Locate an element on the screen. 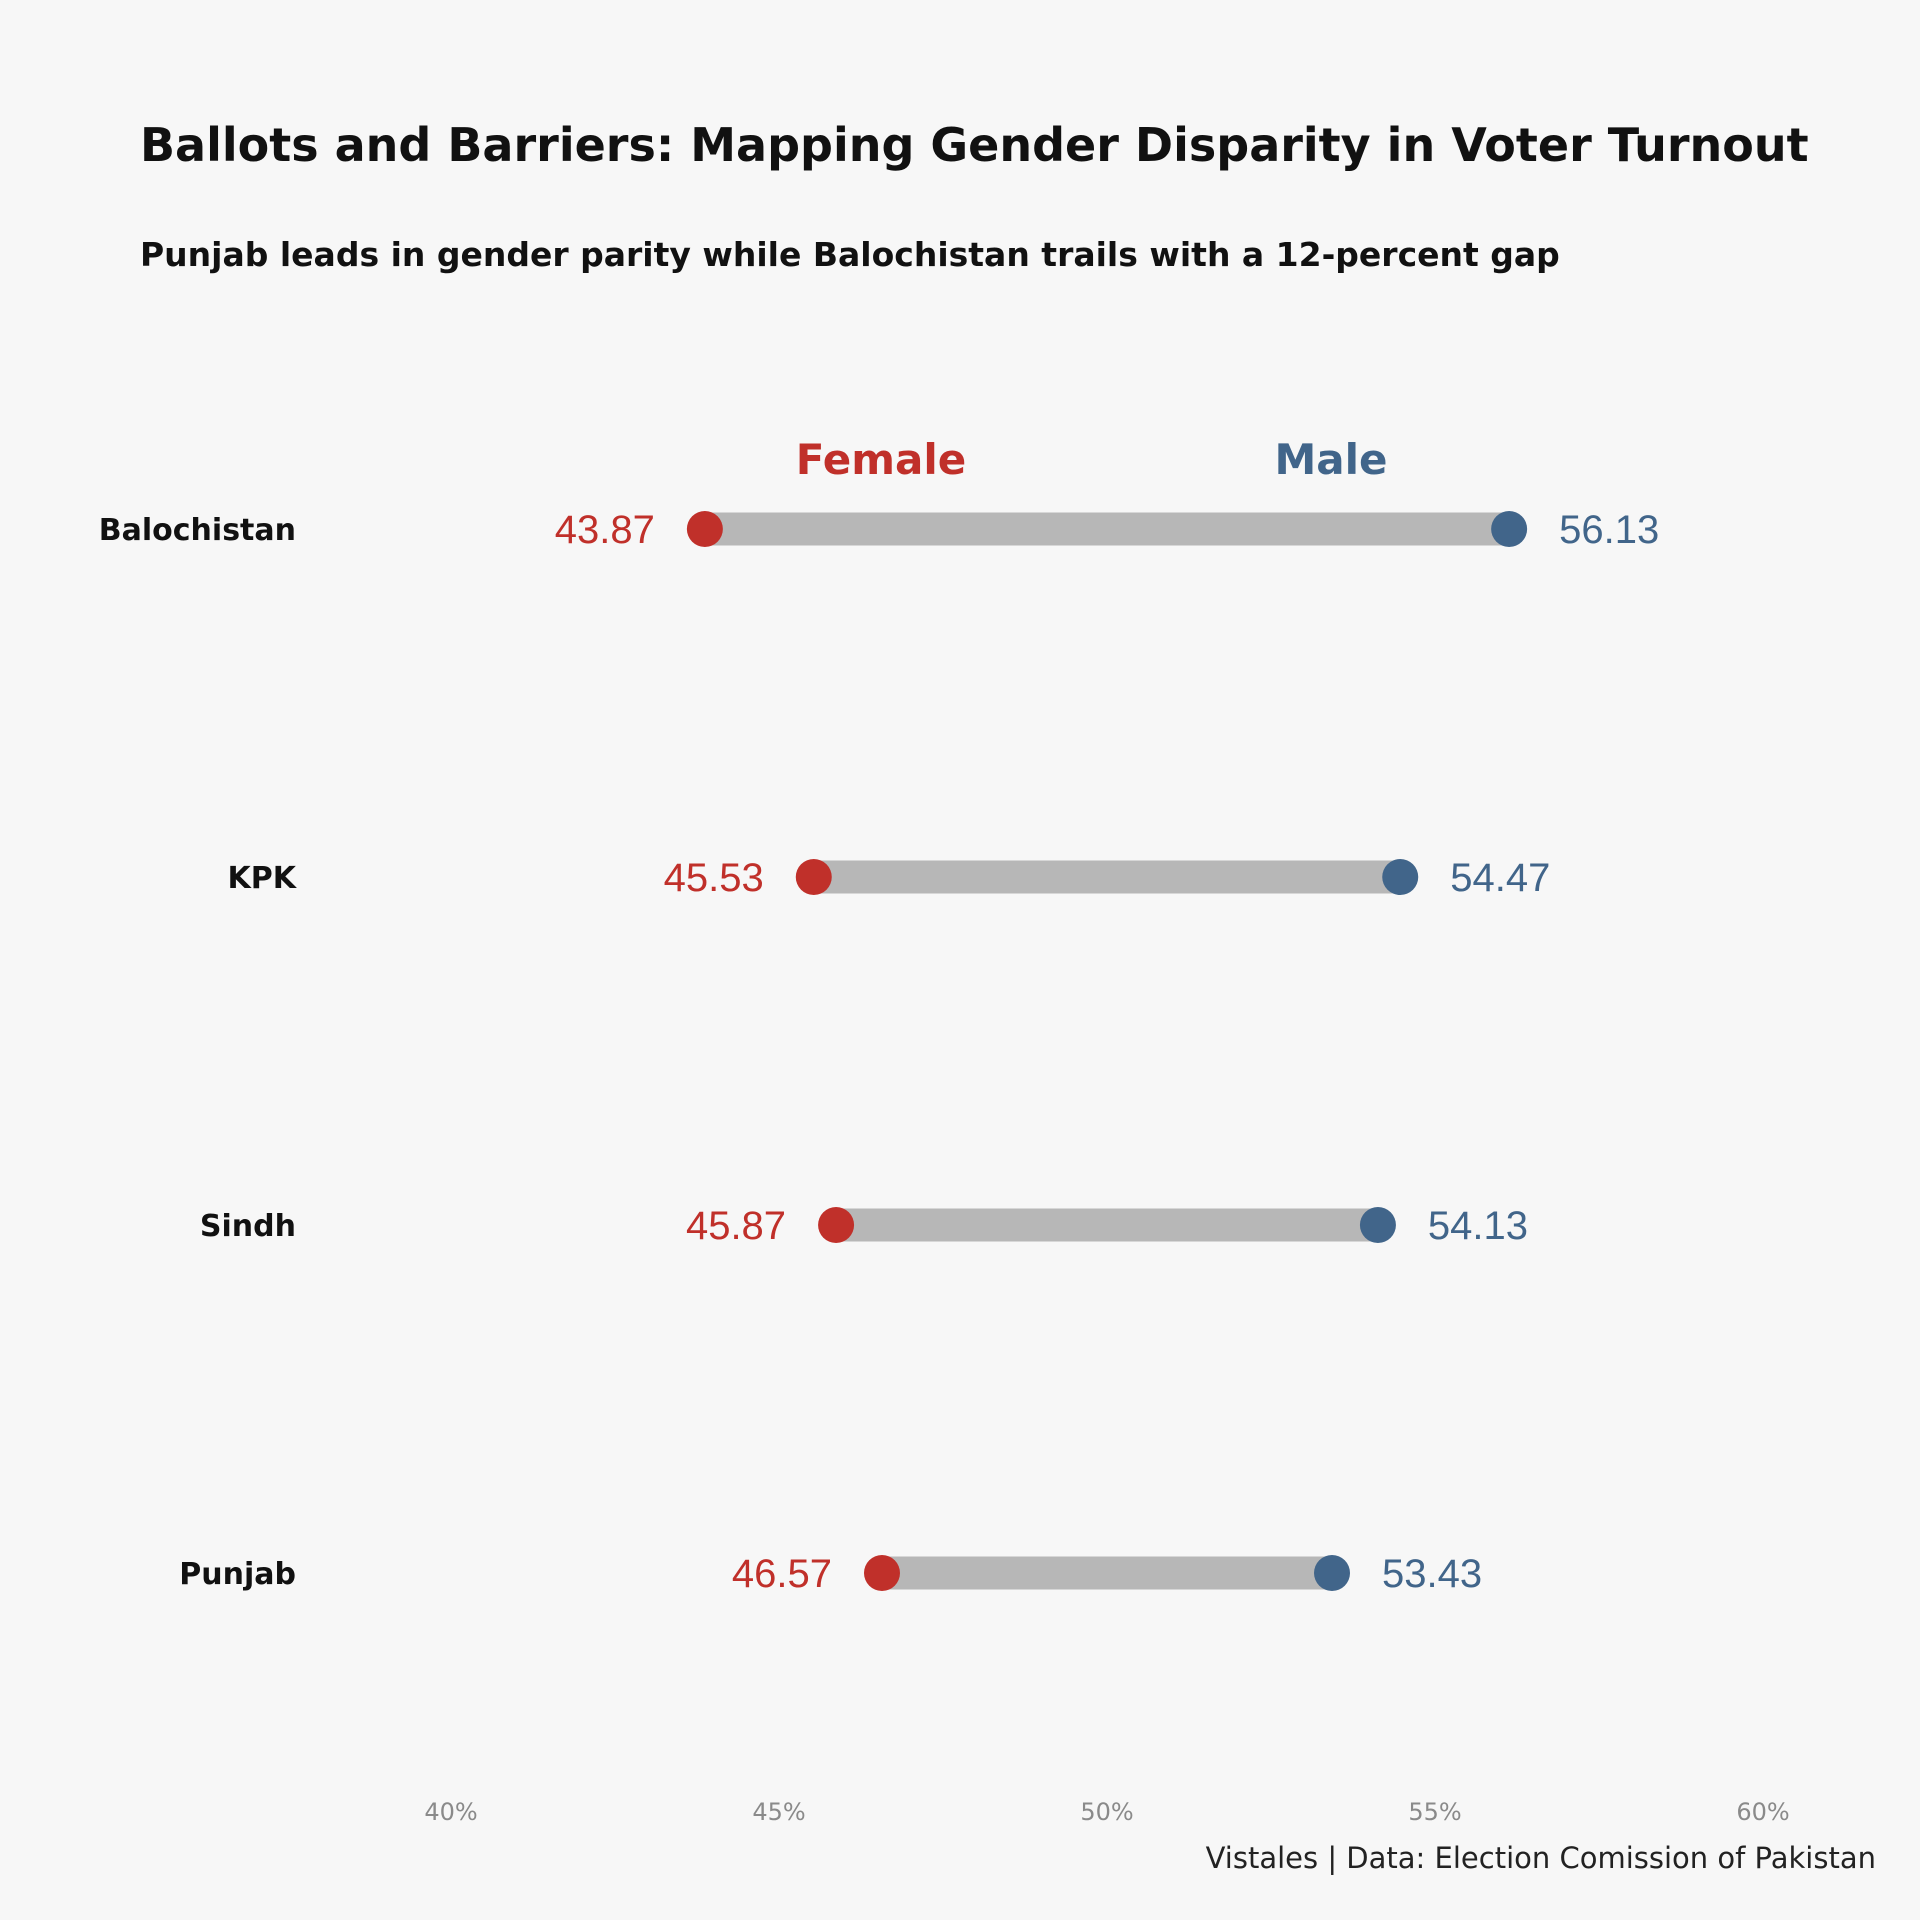 This screenshot has width=1920, height=1920. x-tick-label: 40% is located at coordinates (450, 1812).